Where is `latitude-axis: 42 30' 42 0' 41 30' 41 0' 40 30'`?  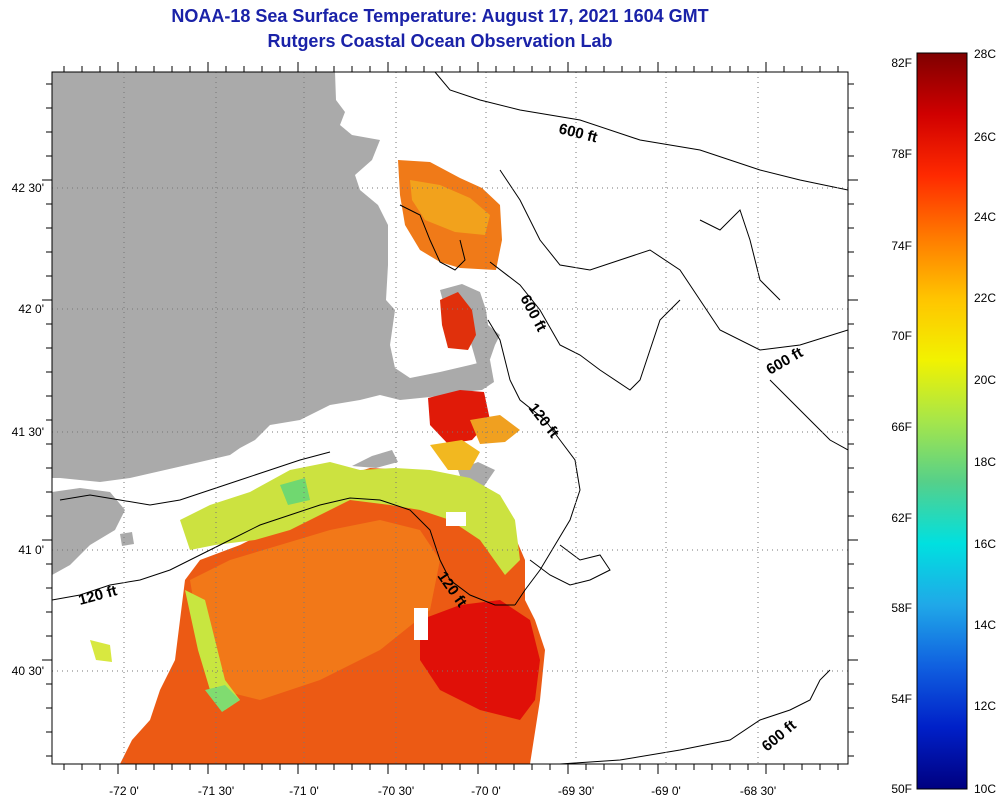
latitude-axis: 42 30' 42 0' 41 30' 41 0' 40 30' is located at coordinates (28, 429).